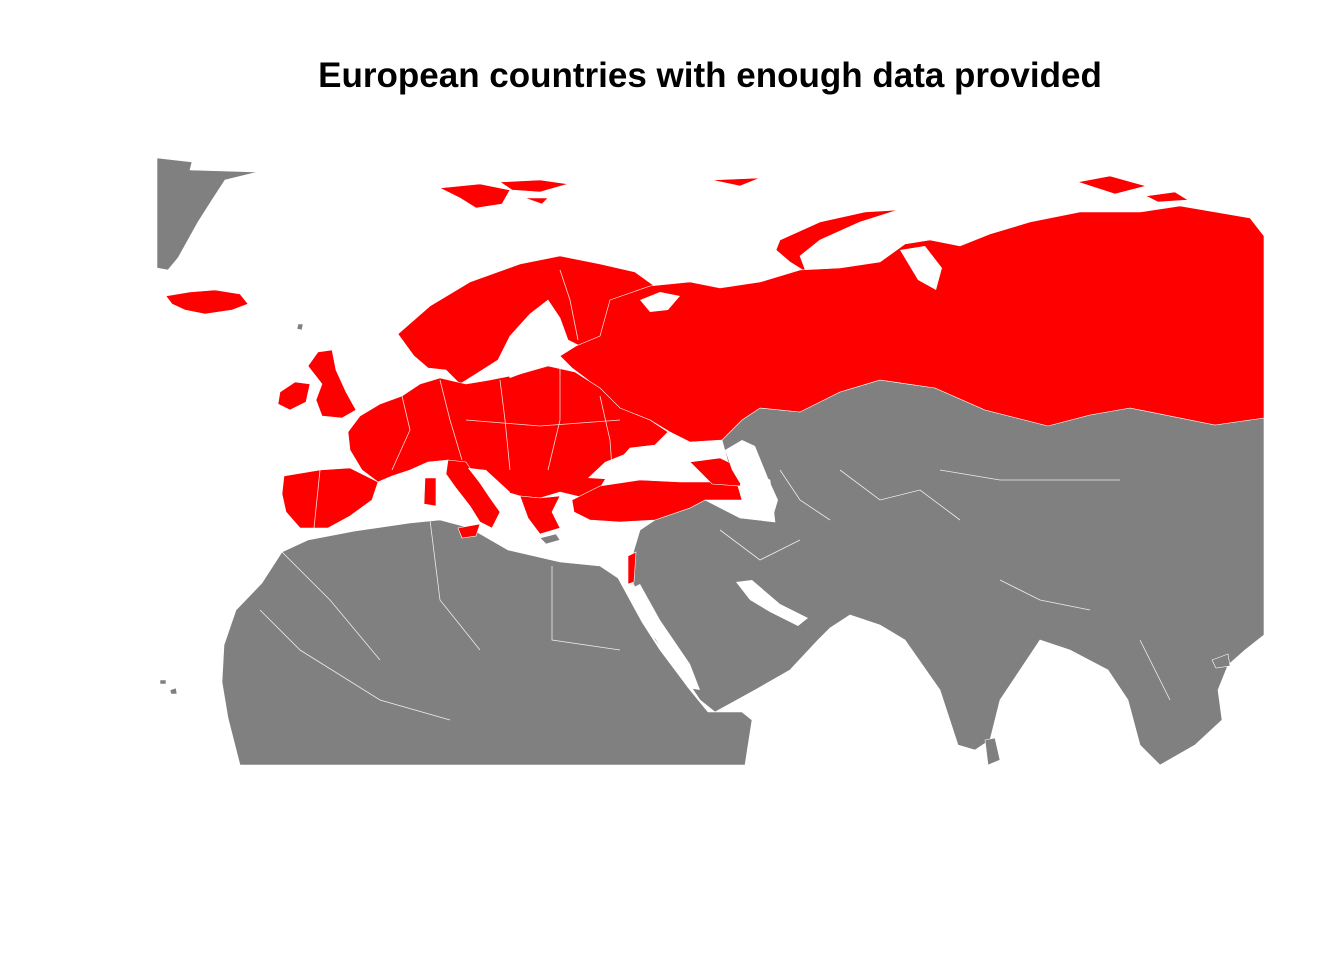 The width and height of the screenshot is (1344, 960). Describe the element at coordinates (664, 637) in the screenshot. I see `red-sea` at that location.